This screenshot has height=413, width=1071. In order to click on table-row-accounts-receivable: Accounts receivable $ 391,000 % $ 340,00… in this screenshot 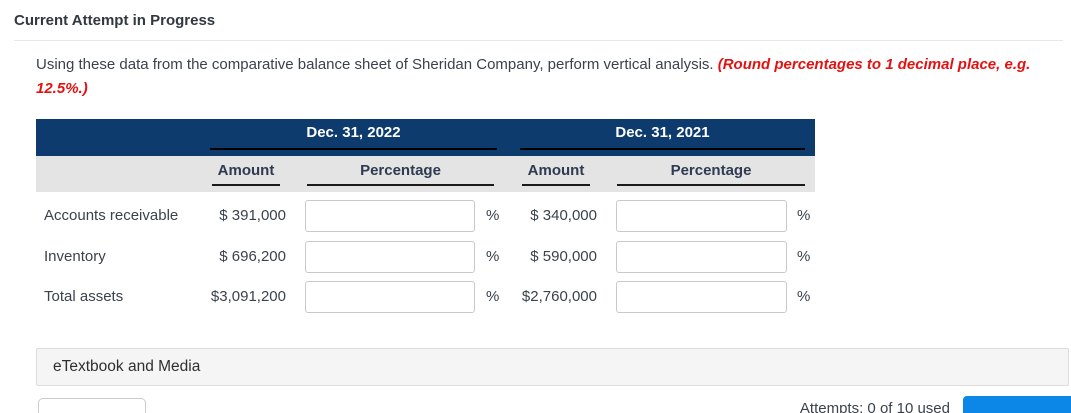, I will do `click(425, 216)`.